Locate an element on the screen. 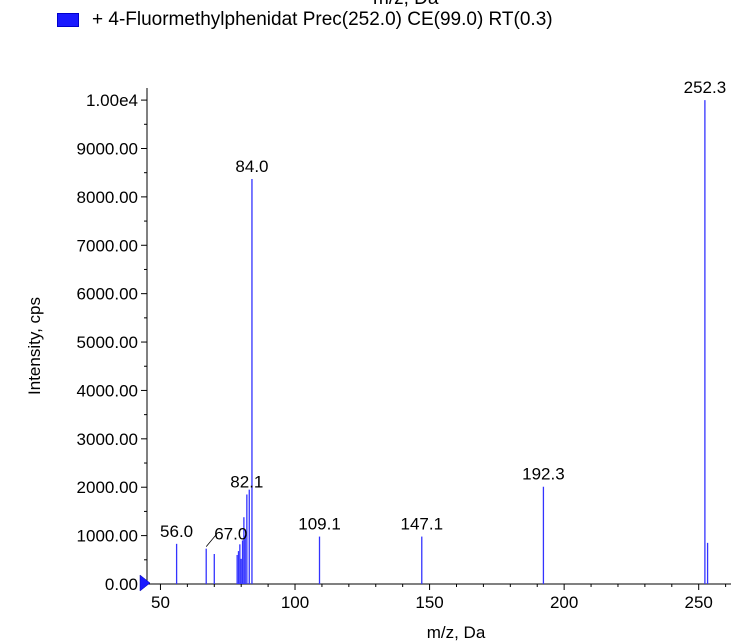 This screenshot has height=641, width=744. top-clipped-axis-title: m/z, Da is located at coordinates (405, 5).